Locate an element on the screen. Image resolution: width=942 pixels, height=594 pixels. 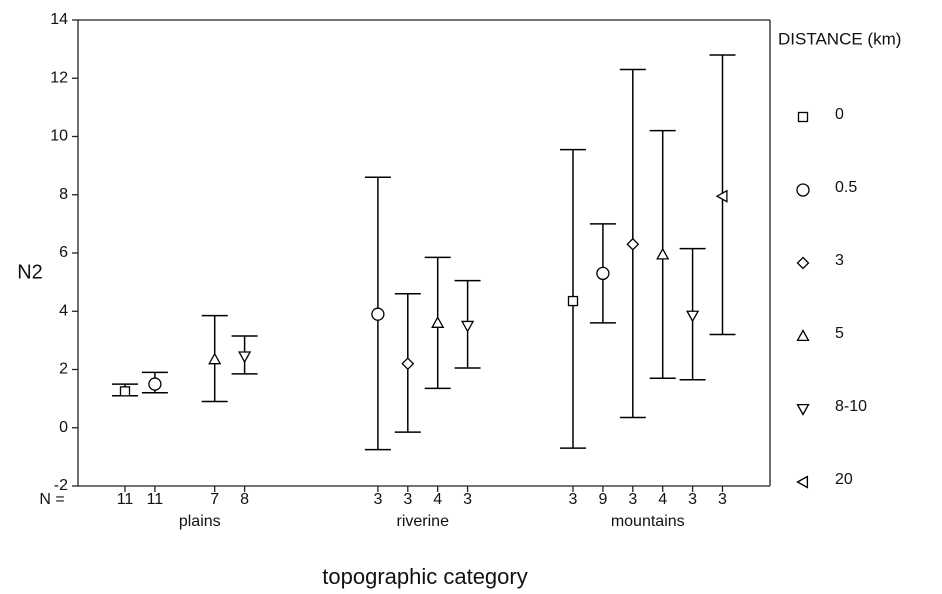
category-label: mountains is located at coordinates (648, 521).